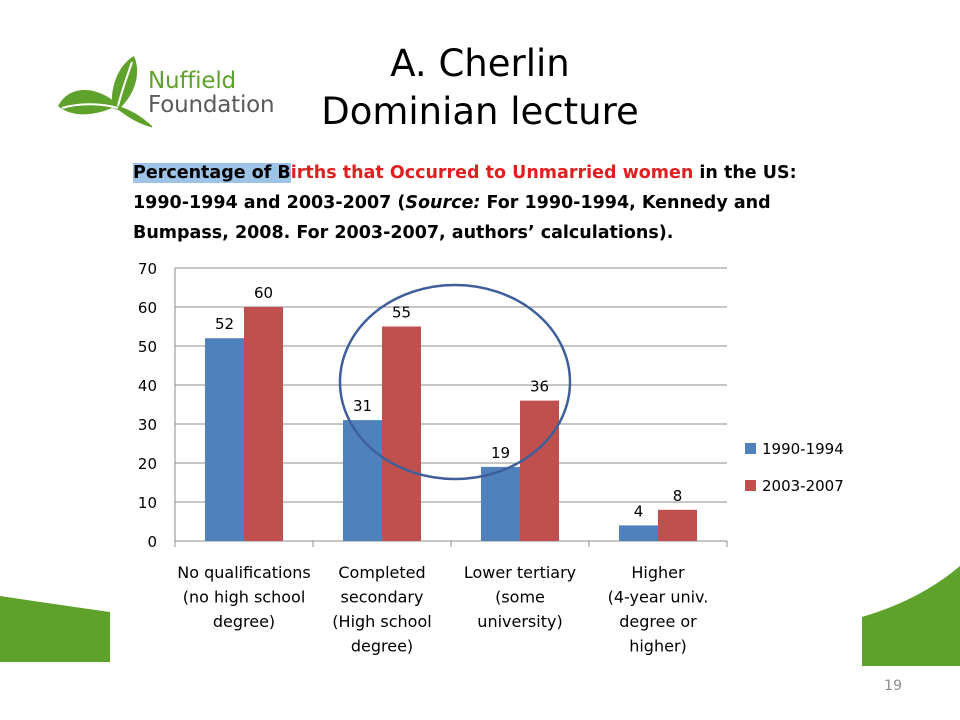 The height and width of the screenshot is (720, 960). I want to click on y-tick-label: 20, so click(147, 464).